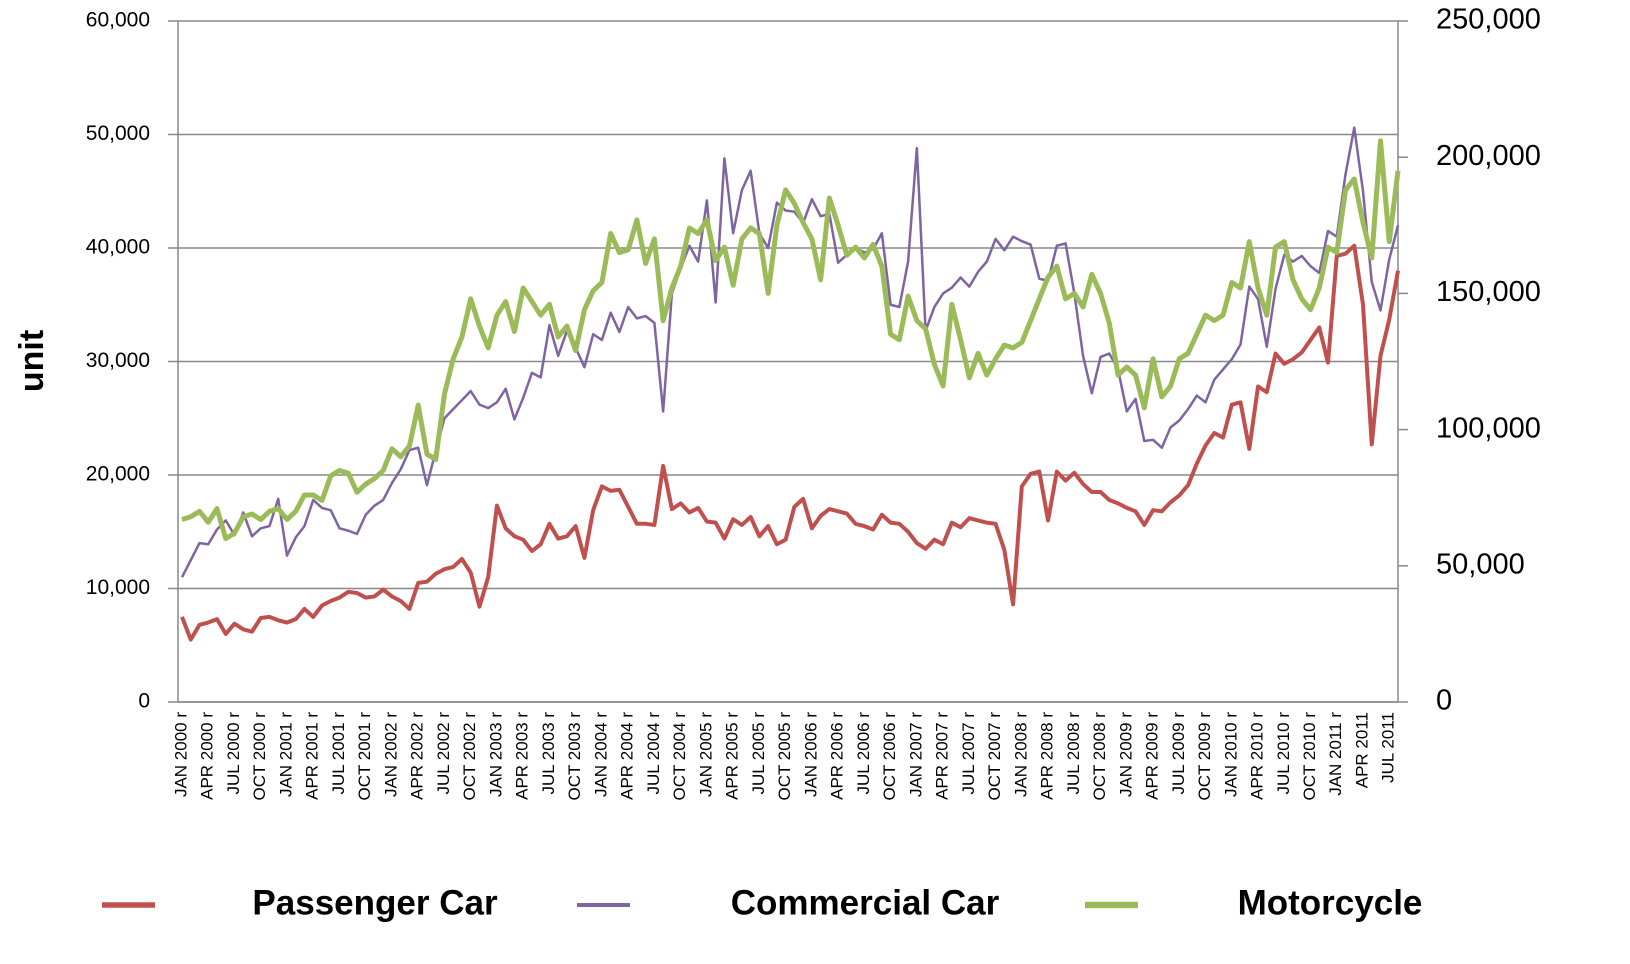 This screenshot has width=1630, height=964. Describe the element at coordinates (1488, 156) in the screenshot. I see `y2-tick-label: 200,000` at that location.